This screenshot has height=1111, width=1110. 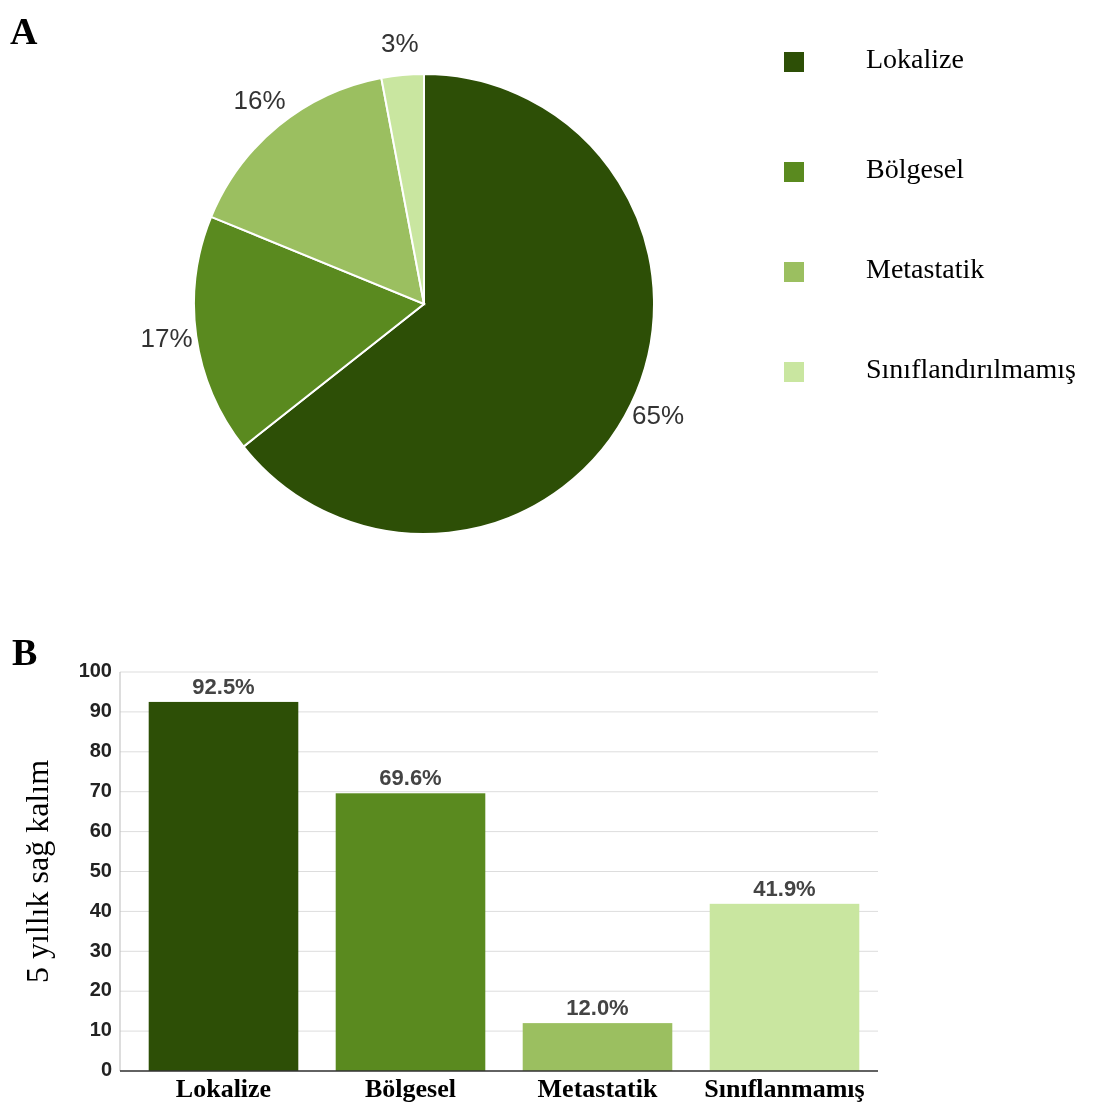 I want to click on y-tick-label: 0, so click(x=106, y=1069).